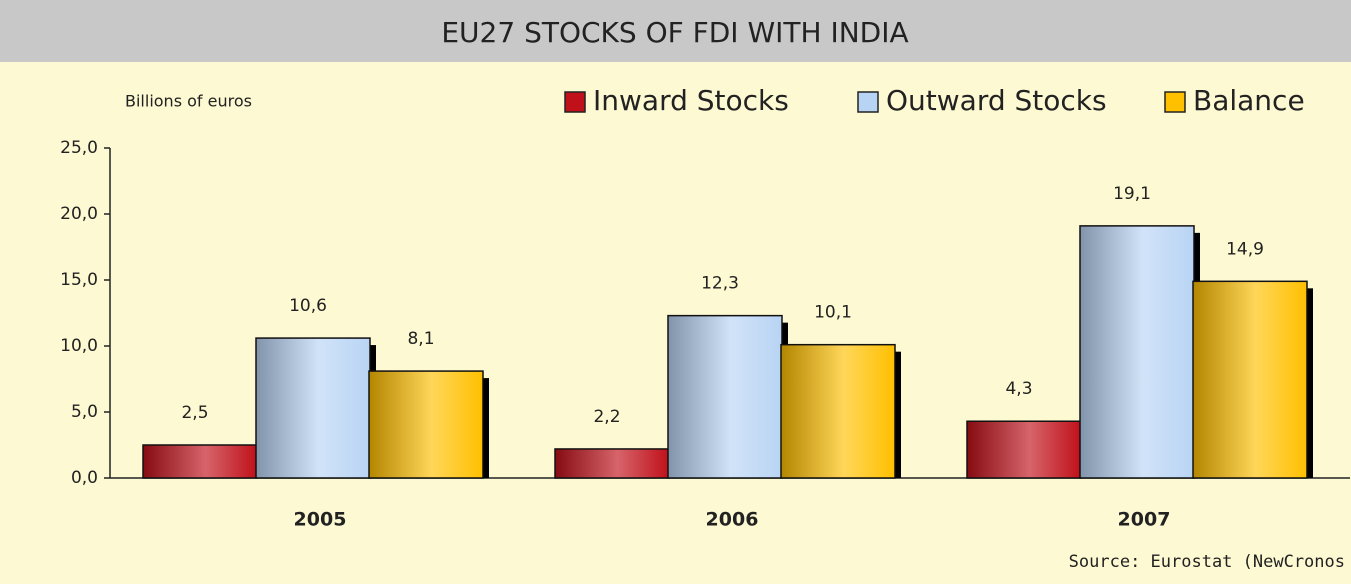  What do you see at coordinates (308, 306) in the screenshot?
I see `value-label: 10,6` at bounding box center [308, 306].